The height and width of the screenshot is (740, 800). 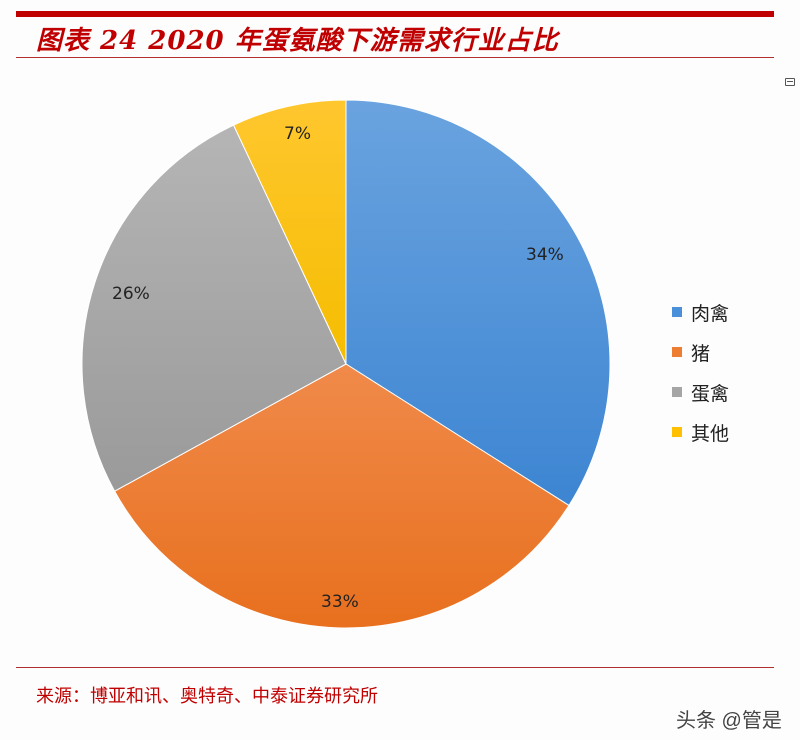 What do you see at coordinates (395, 57) in the screenshot?
I see `title-divider` at bounding box center [395, 57].